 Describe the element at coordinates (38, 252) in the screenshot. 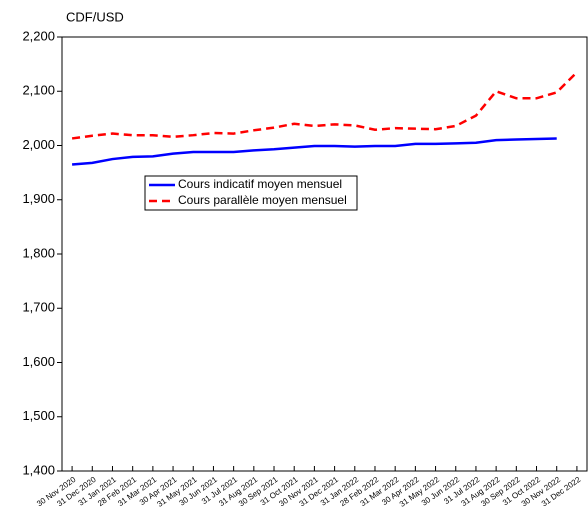

I see `y-tick-label: 1,800` at that location.